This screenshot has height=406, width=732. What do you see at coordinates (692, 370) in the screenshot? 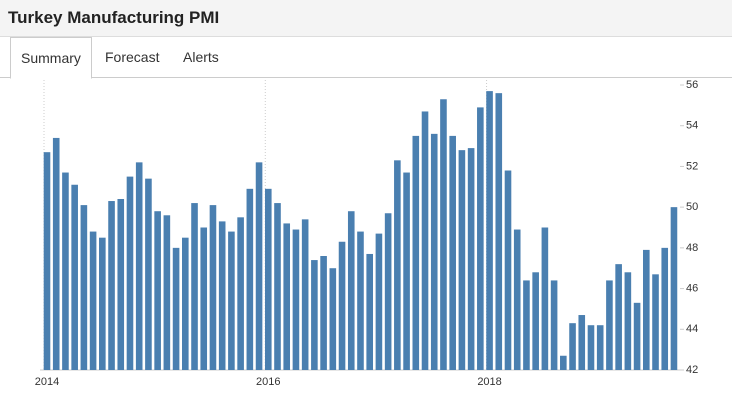
I see `y-tick-label: 42` at bounding box center [692, 370].